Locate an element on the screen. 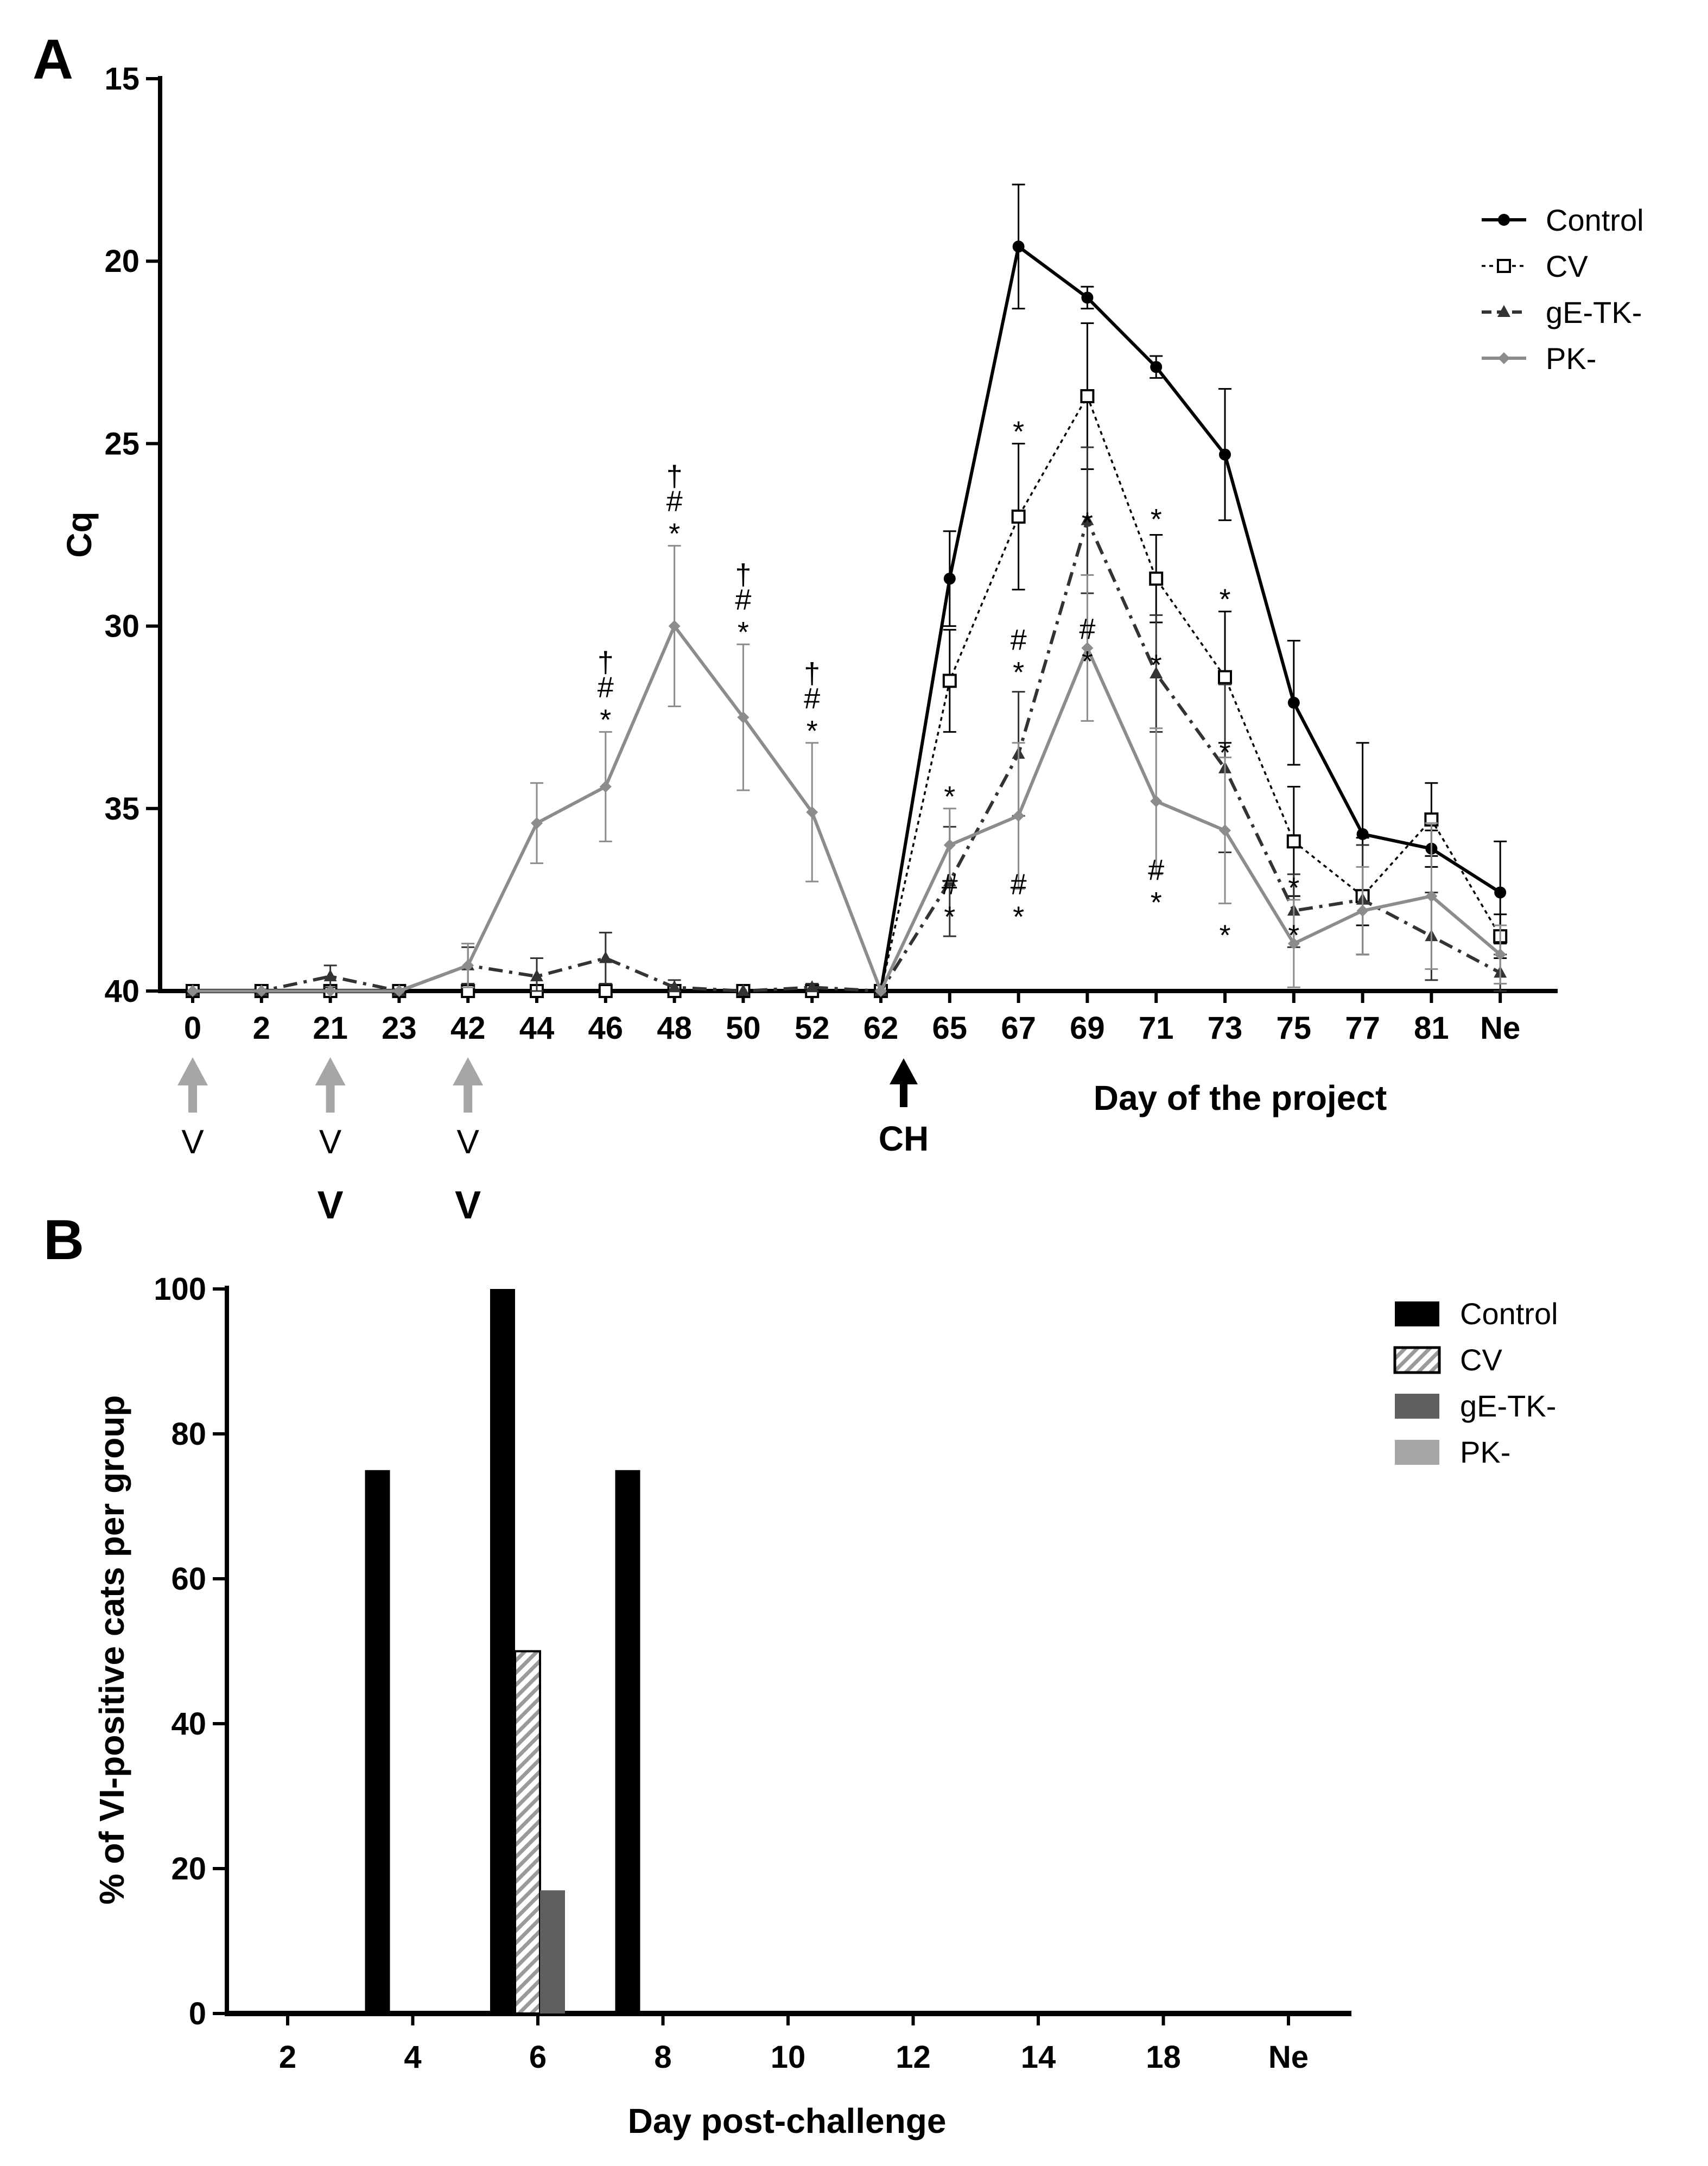 The width and height of the screenshot is (1708, 2166). x-tick-label: 62 is located at coordinates (881, 1029).